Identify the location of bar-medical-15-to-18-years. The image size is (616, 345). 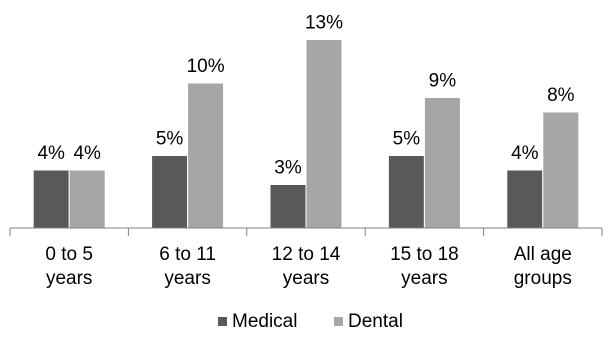
(406, 192).